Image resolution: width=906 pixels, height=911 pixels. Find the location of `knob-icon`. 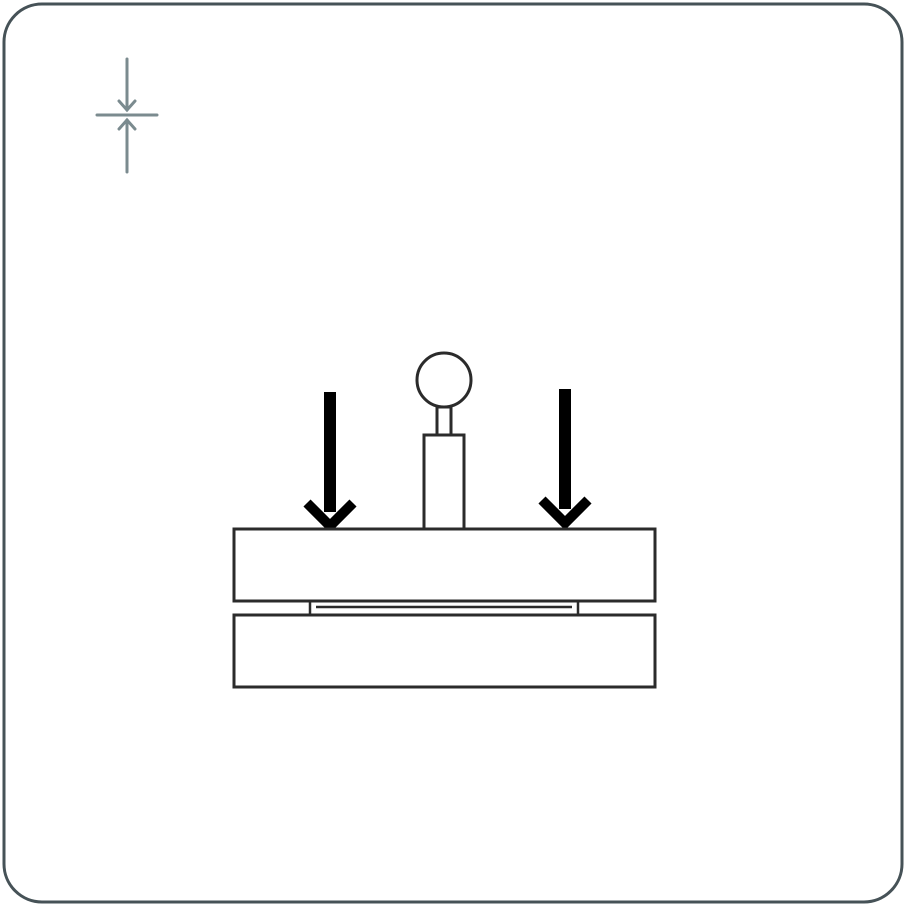

knob-icon is located at coordinates (444, 441).